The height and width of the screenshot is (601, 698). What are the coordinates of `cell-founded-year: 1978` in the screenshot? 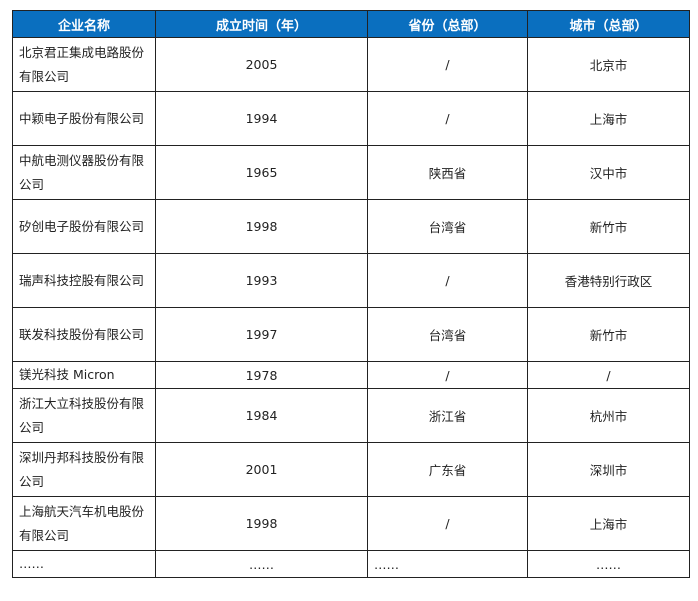 It's located at (261, 375).